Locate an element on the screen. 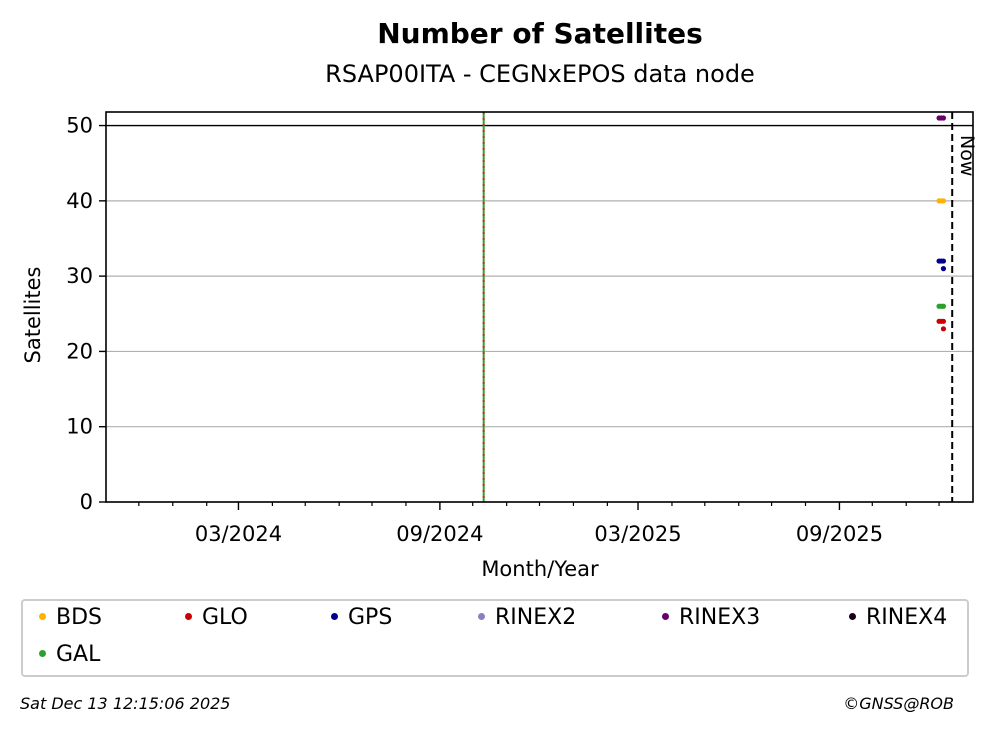  x-tick-label-09-2024: 09/2024 is located at coordinates (439, 534).